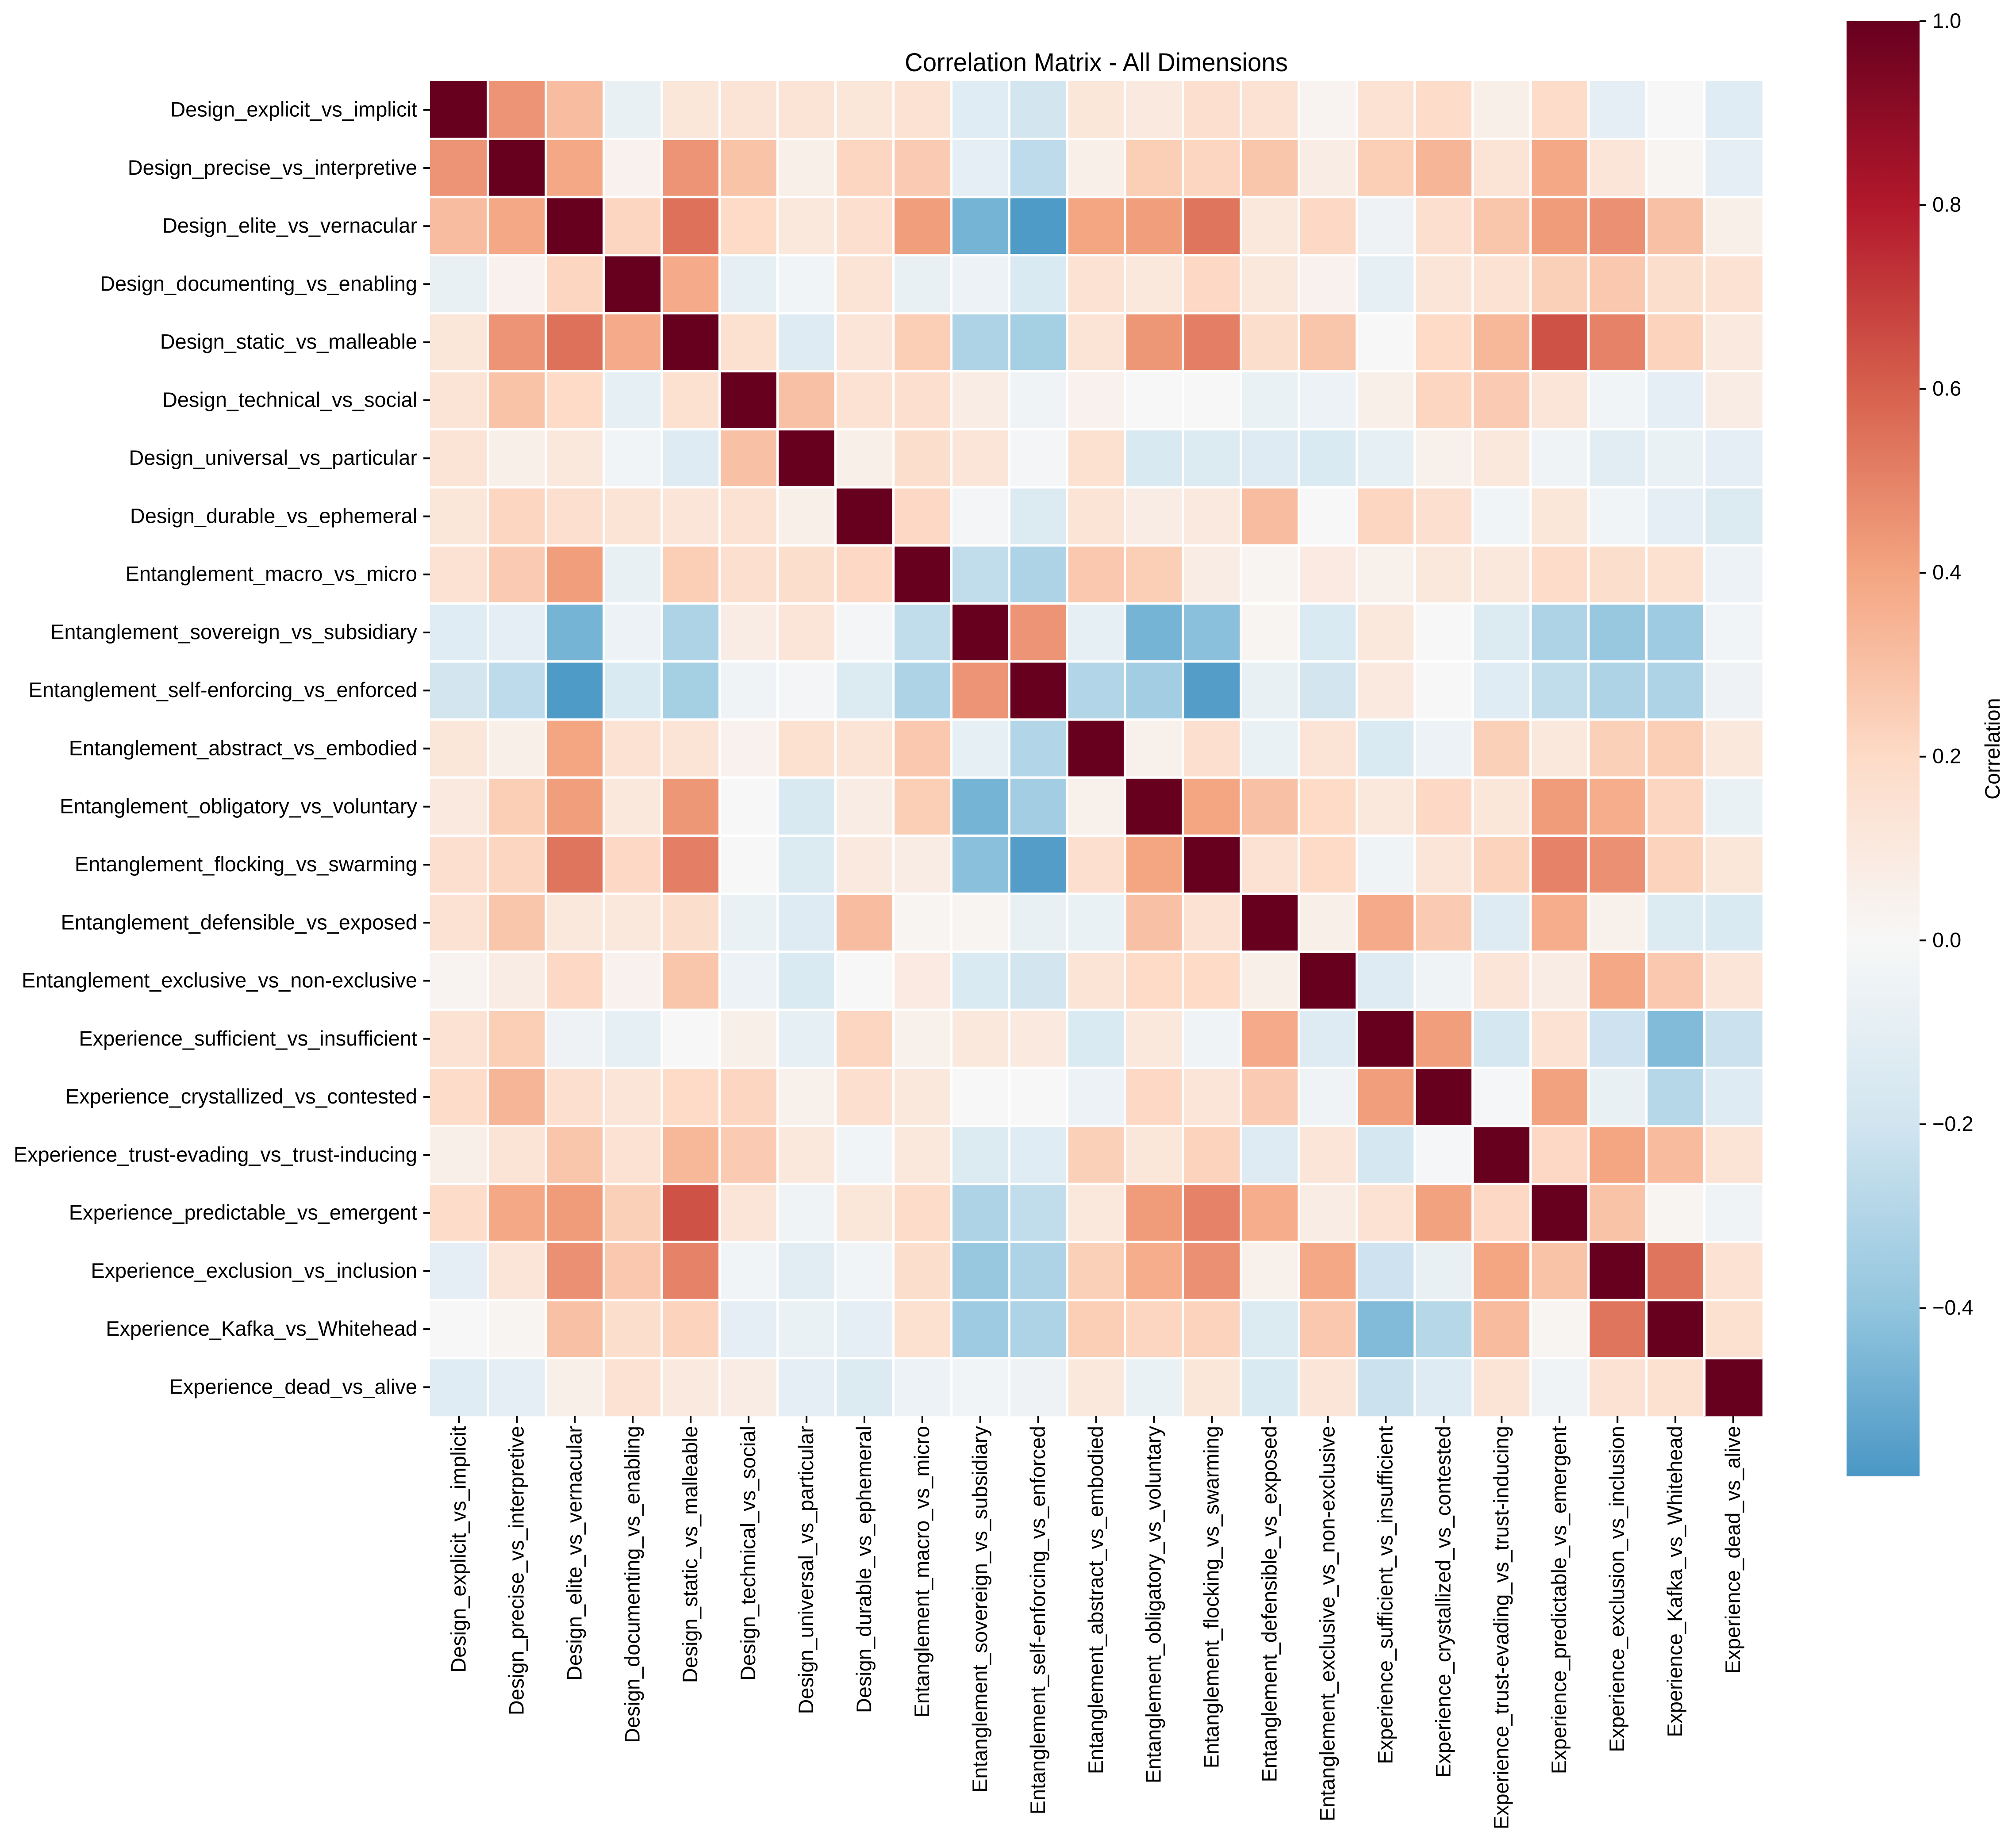 The image size is (2016, 1843). Describe the element at coordinates (1953, 1308) in the screenshot. I see `svg-text: −0.4` at that location.